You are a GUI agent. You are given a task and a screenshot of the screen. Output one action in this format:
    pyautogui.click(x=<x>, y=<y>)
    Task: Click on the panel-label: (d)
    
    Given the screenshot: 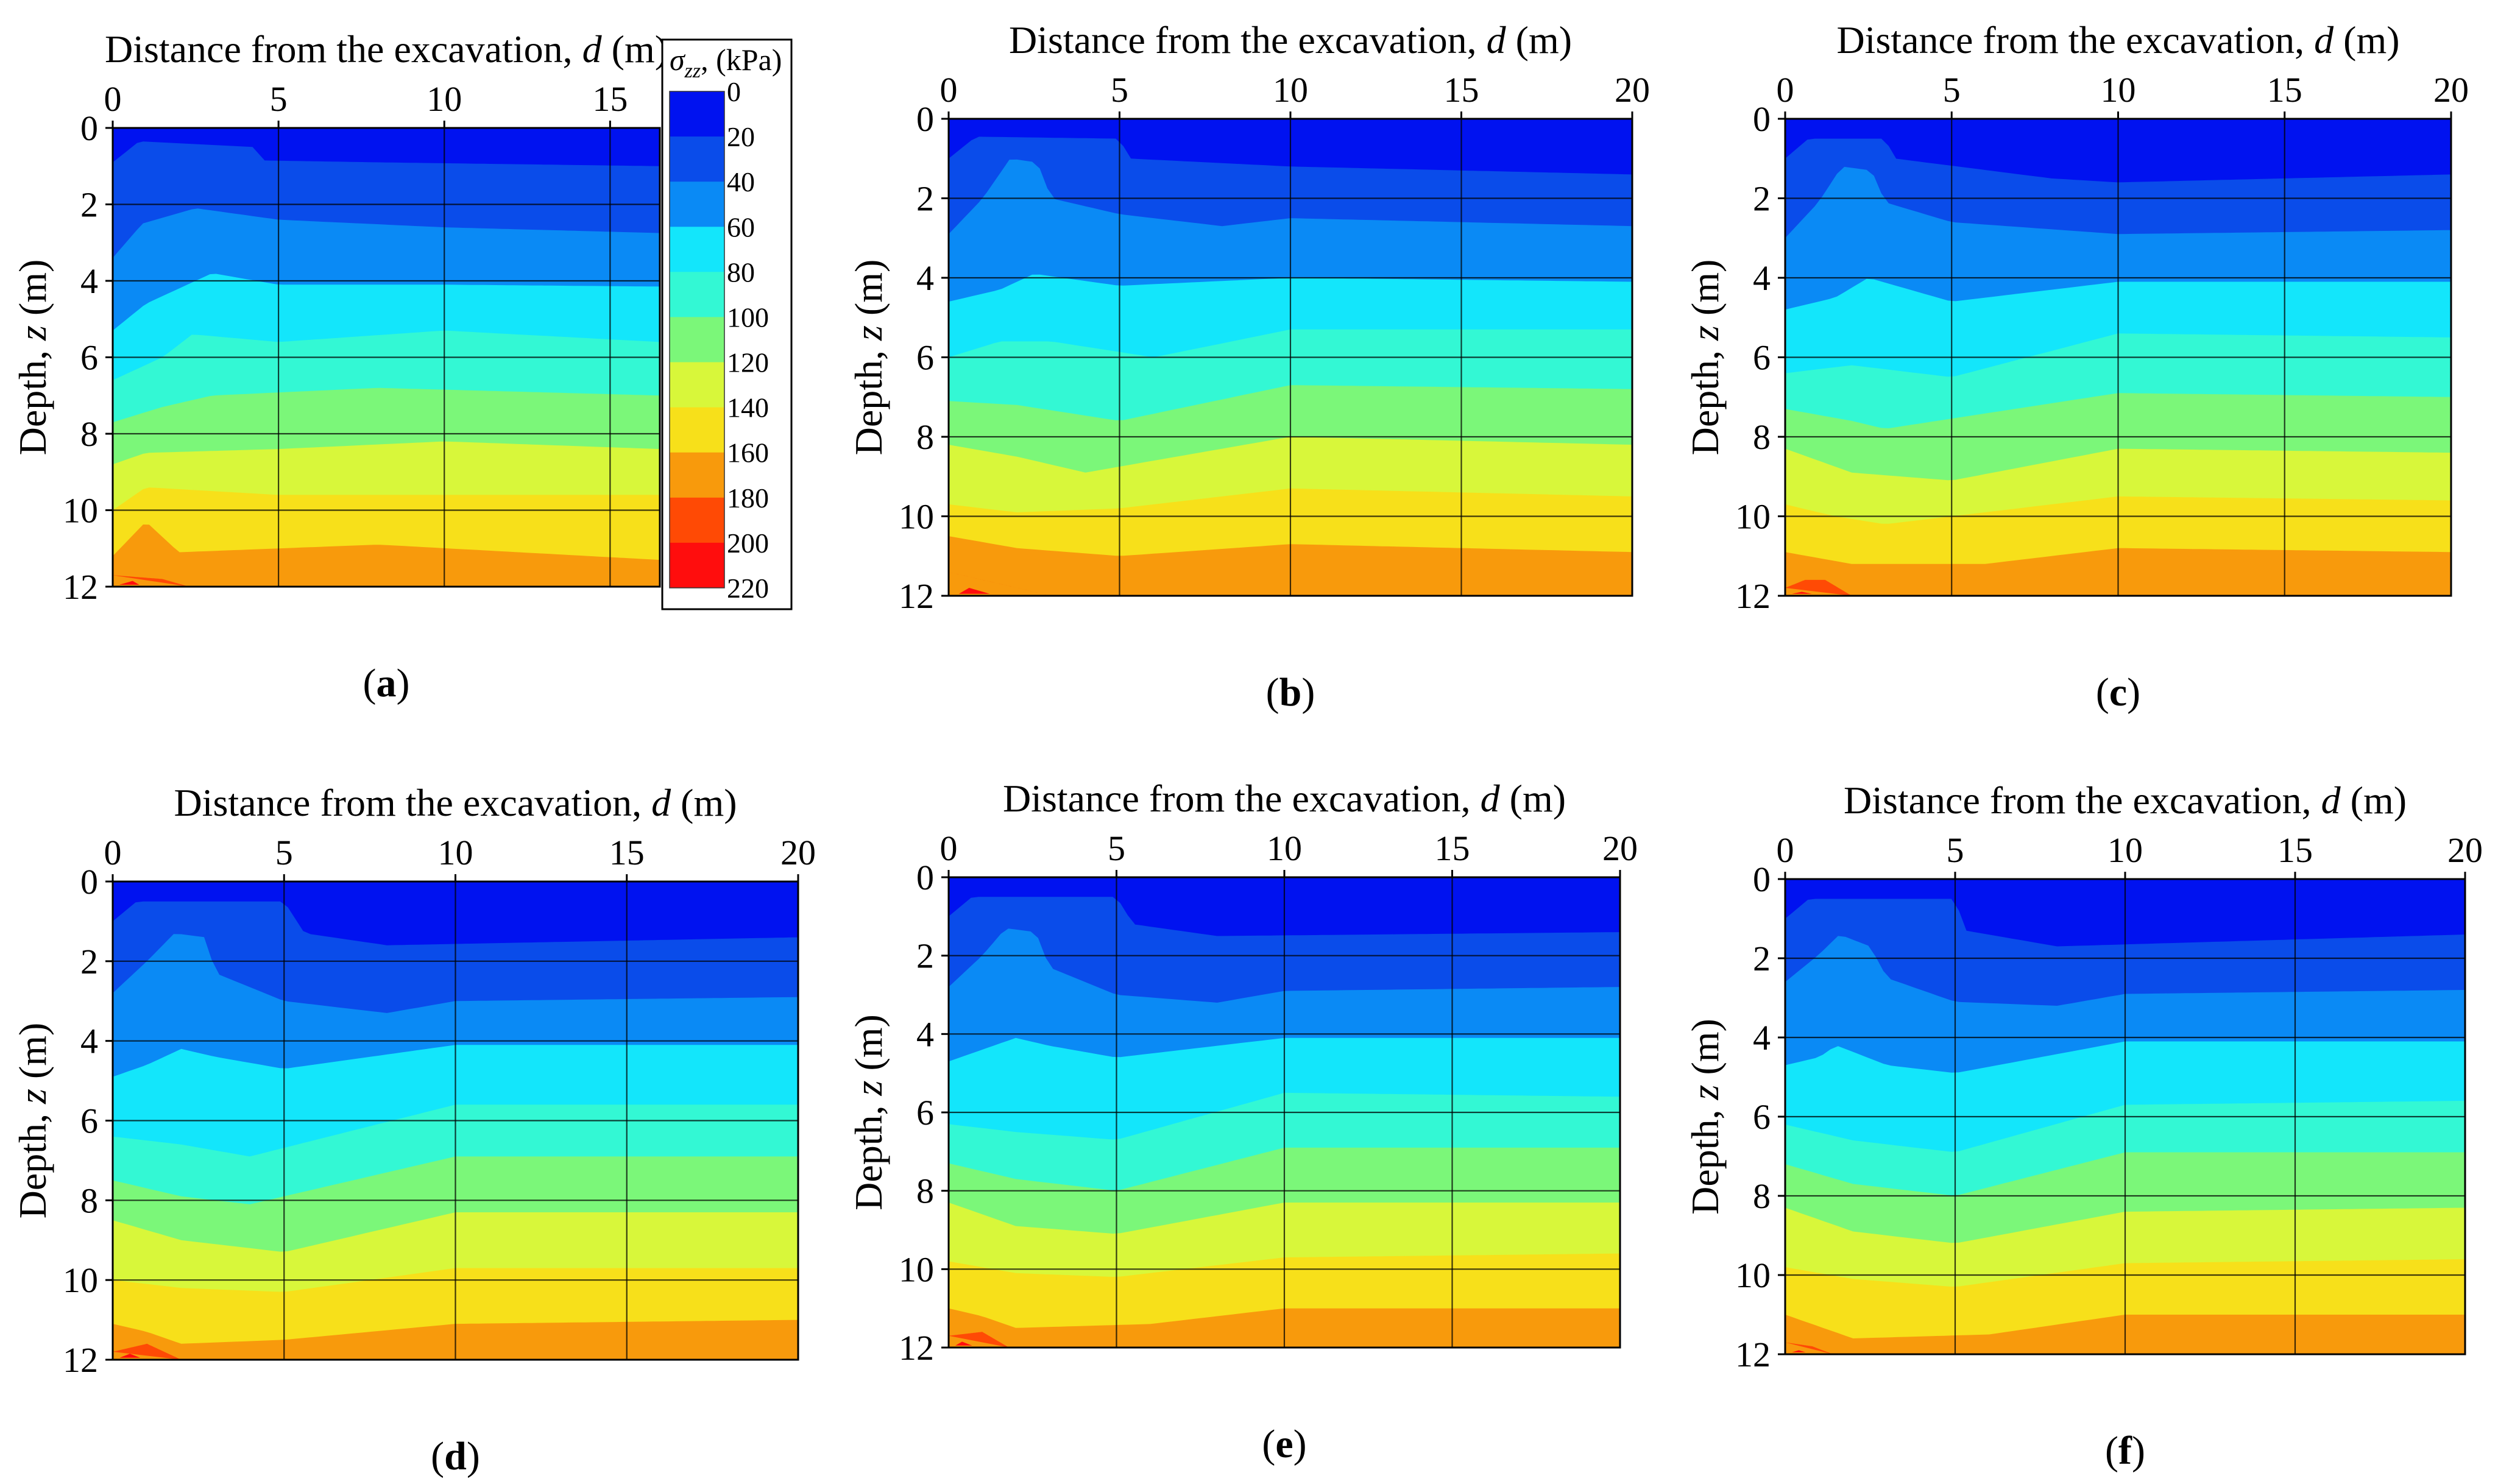 What is the action you would take?
    pyautogui.click(x=455, y=1456)
    